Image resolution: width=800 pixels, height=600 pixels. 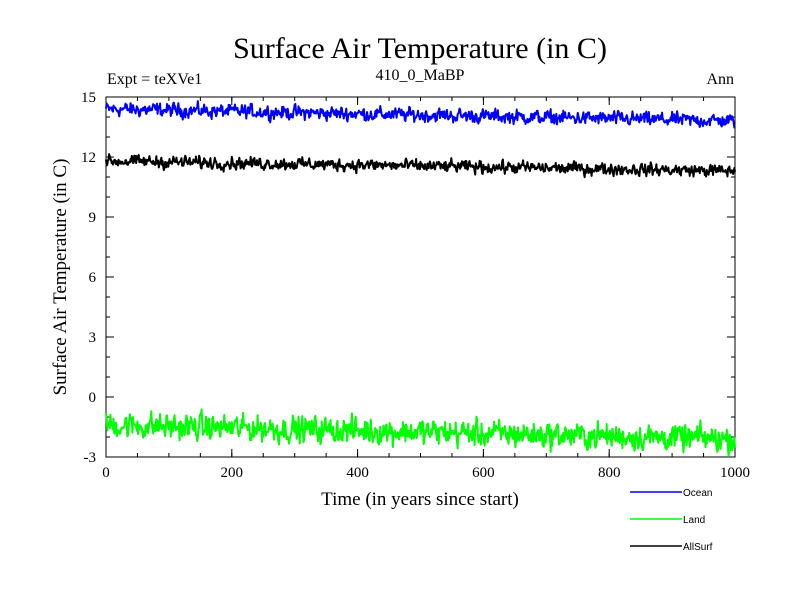 I want to click on y-tick-labels: -3 0 3 6 9 12 15, so click(x=89, y=278).